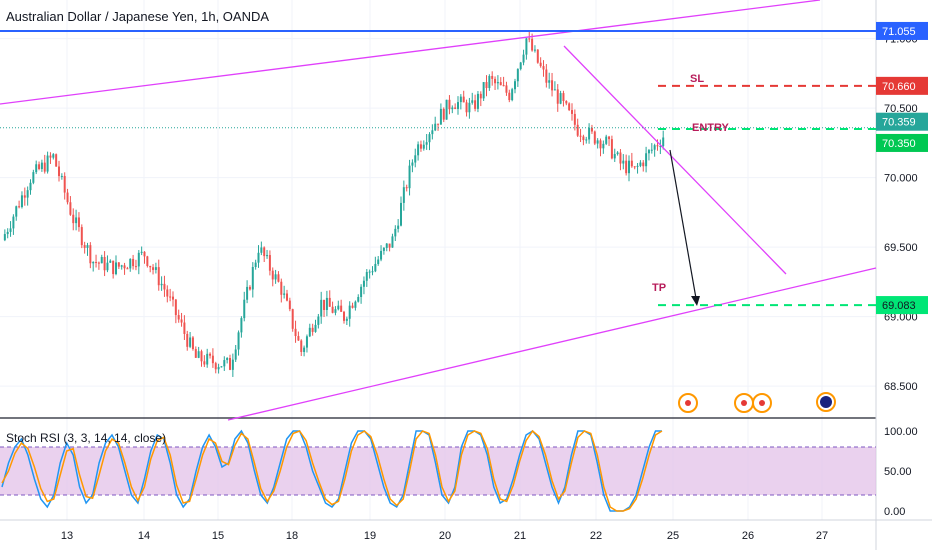  Describe the element at coordinates (370, 536) in the screenshot. I see `time-tick-label: 19` at that location.